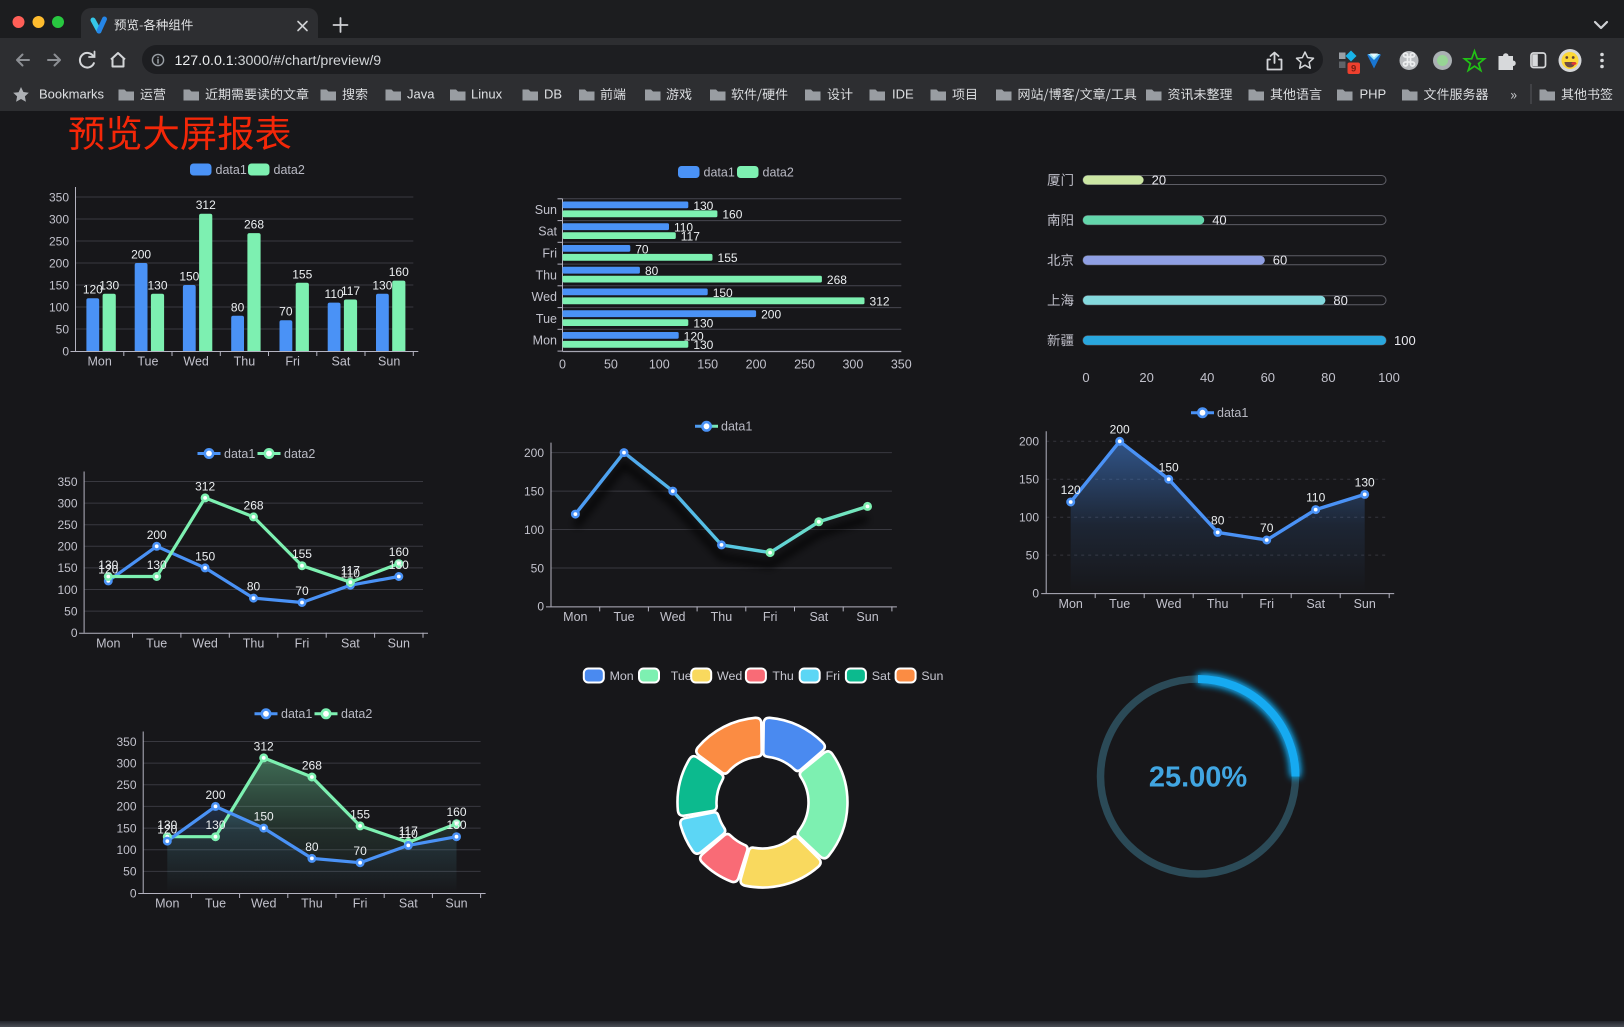  What do you see at coordinates (67, 482) in the screenshot?
I see `svg-text: 350` at bounding box center [67, 482].